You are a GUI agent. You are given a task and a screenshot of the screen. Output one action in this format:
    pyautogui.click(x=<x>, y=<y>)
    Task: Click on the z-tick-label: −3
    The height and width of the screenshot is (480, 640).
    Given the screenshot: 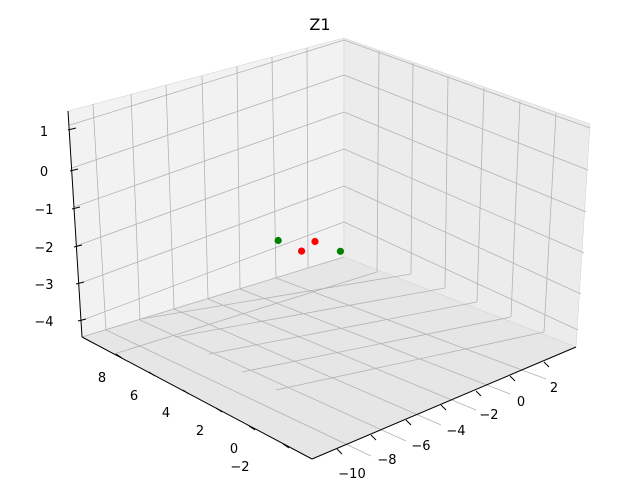 What is the action you would take?
    pyautogui.click(x=43, y=285)
    